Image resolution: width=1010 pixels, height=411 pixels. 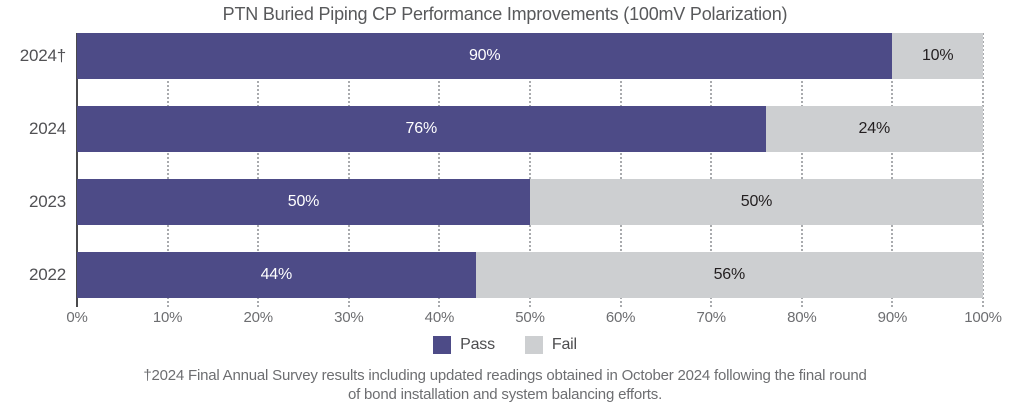 I want to click on bar-row: 50% 50%, so click(x=530, y=202).